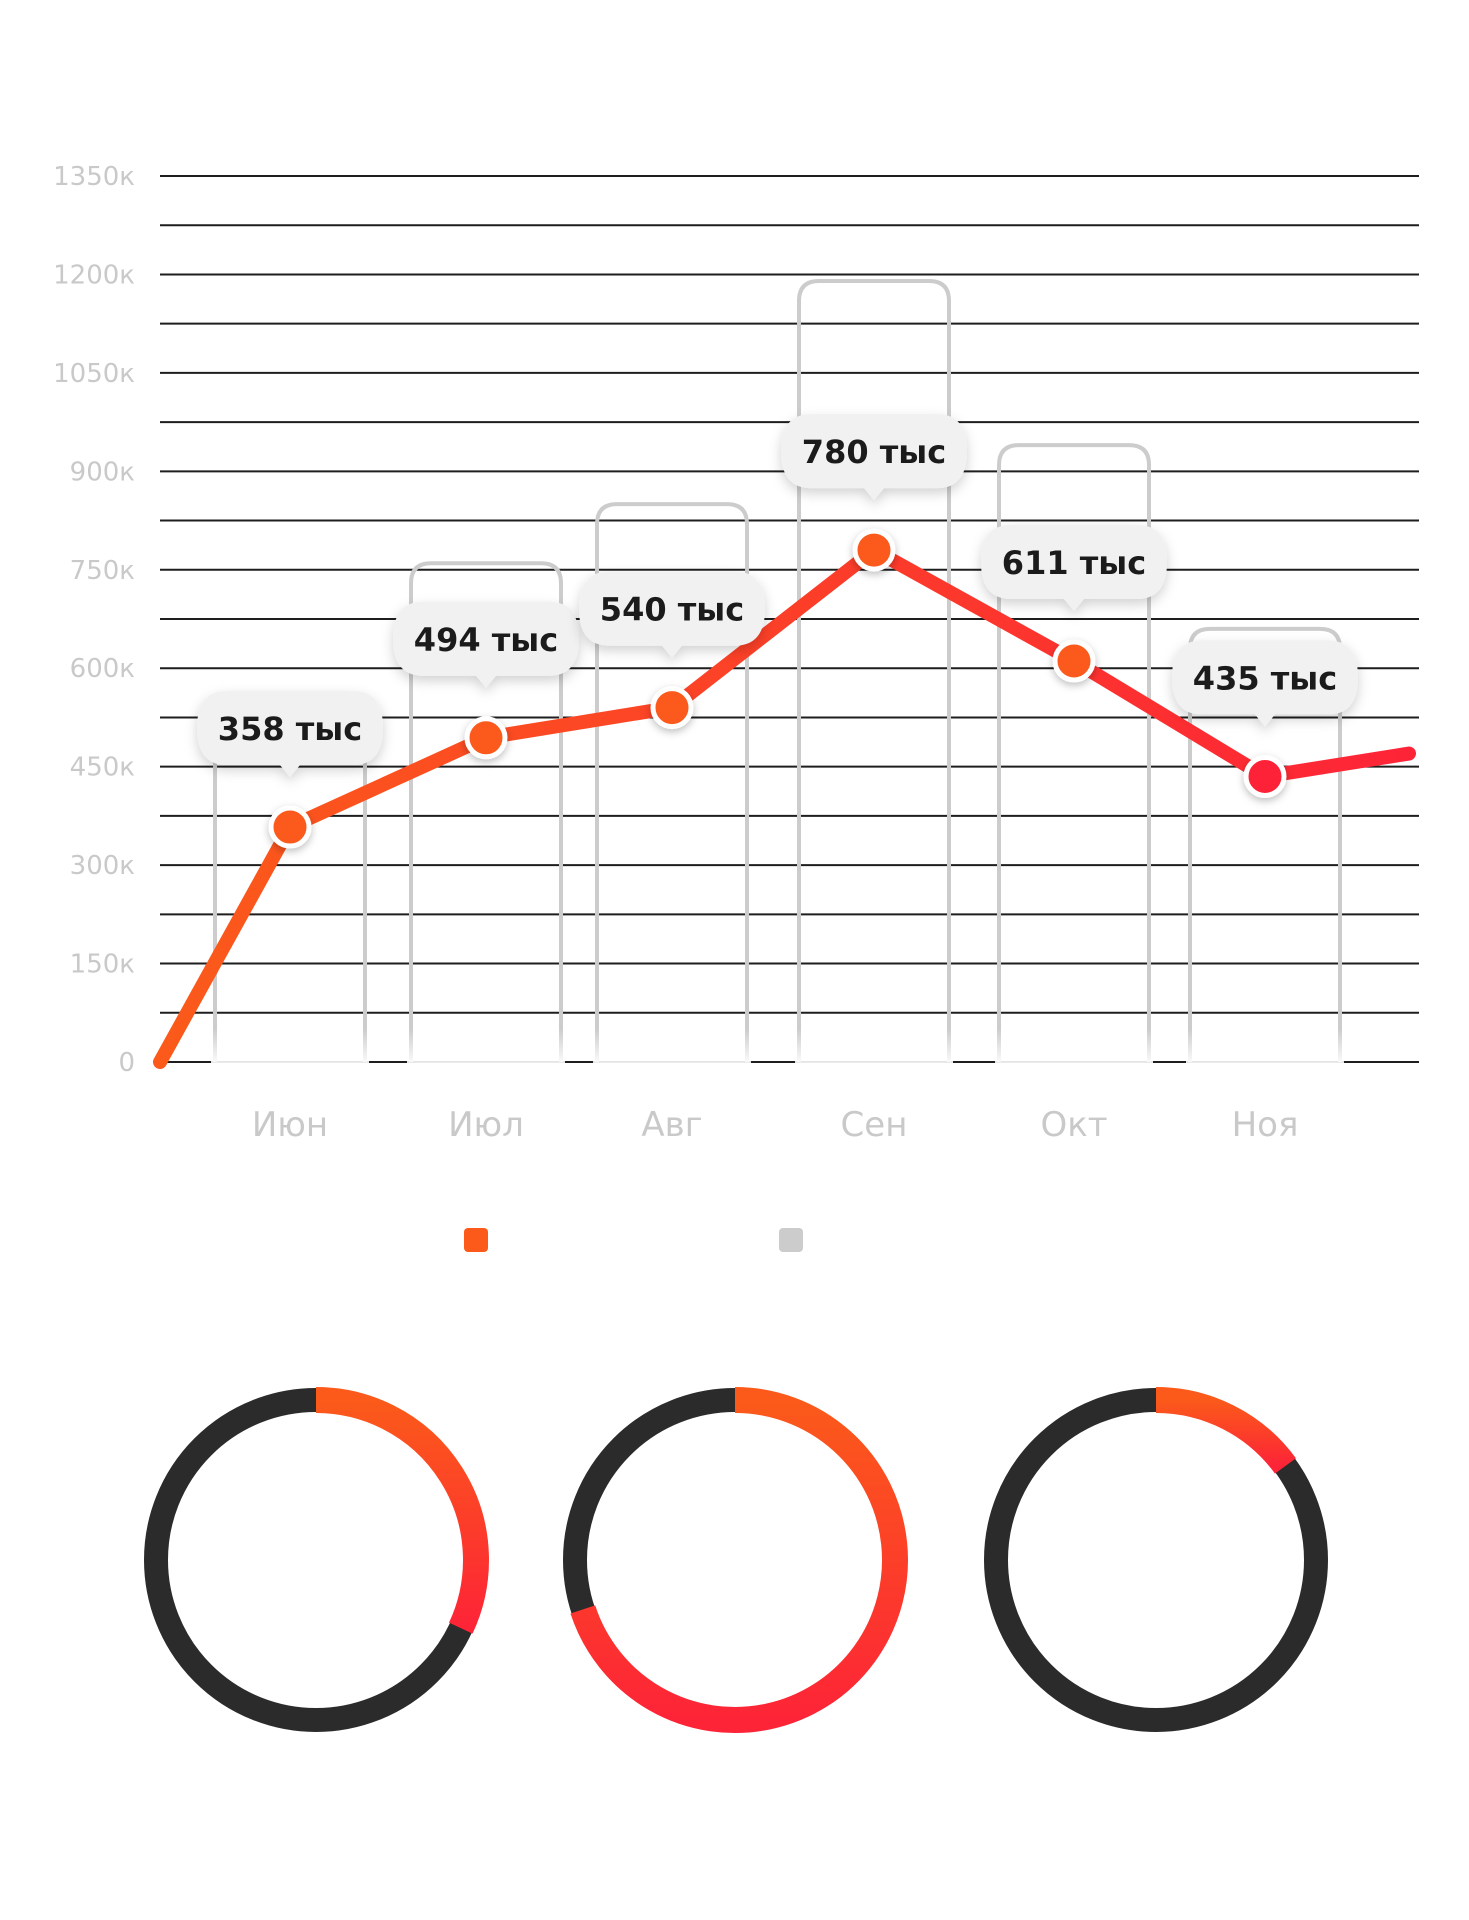 The height and width of the screenshot is (1920, 1469). Describe the element at coordinates (777, 688) in the screenshot. I see `data-points` at that location.